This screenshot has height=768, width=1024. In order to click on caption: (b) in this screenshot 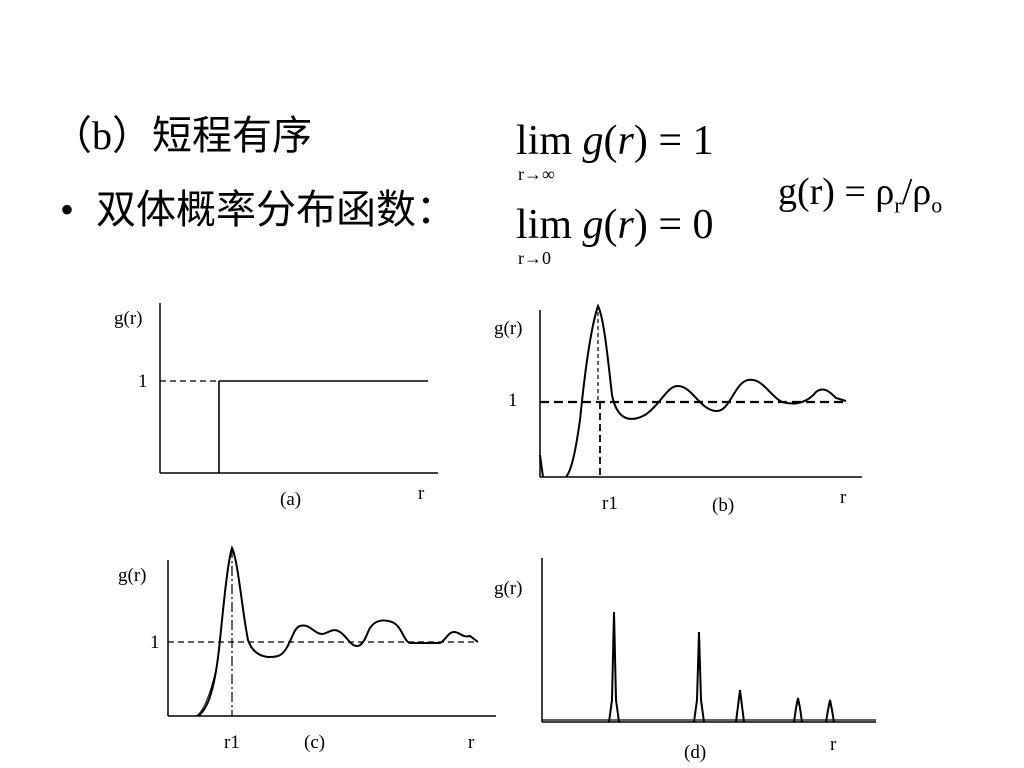, I will do `click(723, 505)`.